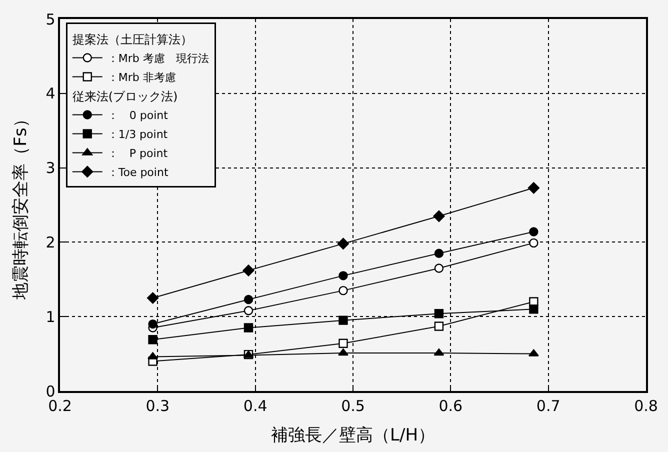  I want to click on legend-label: ：Mrb 考慮 現行法, so click(158, 59).